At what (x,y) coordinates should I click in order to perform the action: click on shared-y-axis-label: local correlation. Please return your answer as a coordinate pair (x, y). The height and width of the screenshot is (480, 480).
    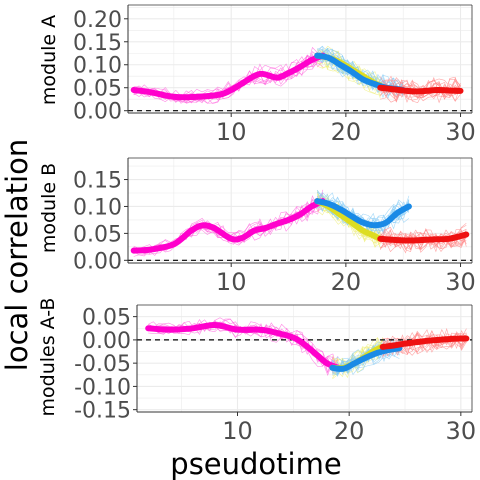
    Looking at the image, I should click on (17, 255).